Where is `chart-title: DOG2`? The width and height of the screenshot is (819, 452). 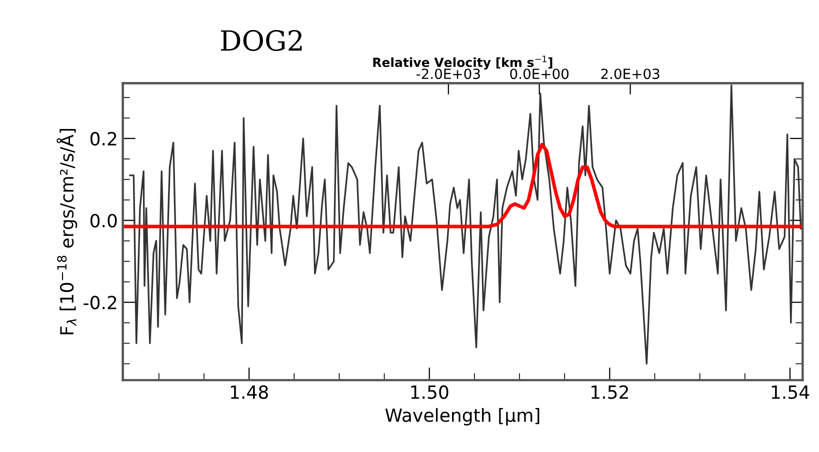
chart-title: DOG2 is located at coordinates (261, 40).